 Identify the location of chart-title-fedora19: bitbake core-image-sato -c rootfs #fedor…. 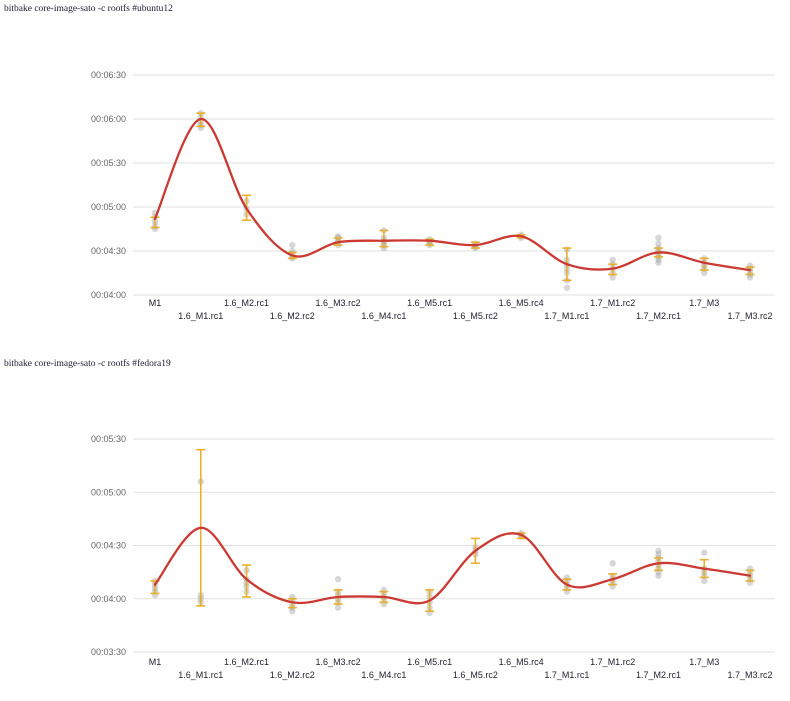
(87, 364).